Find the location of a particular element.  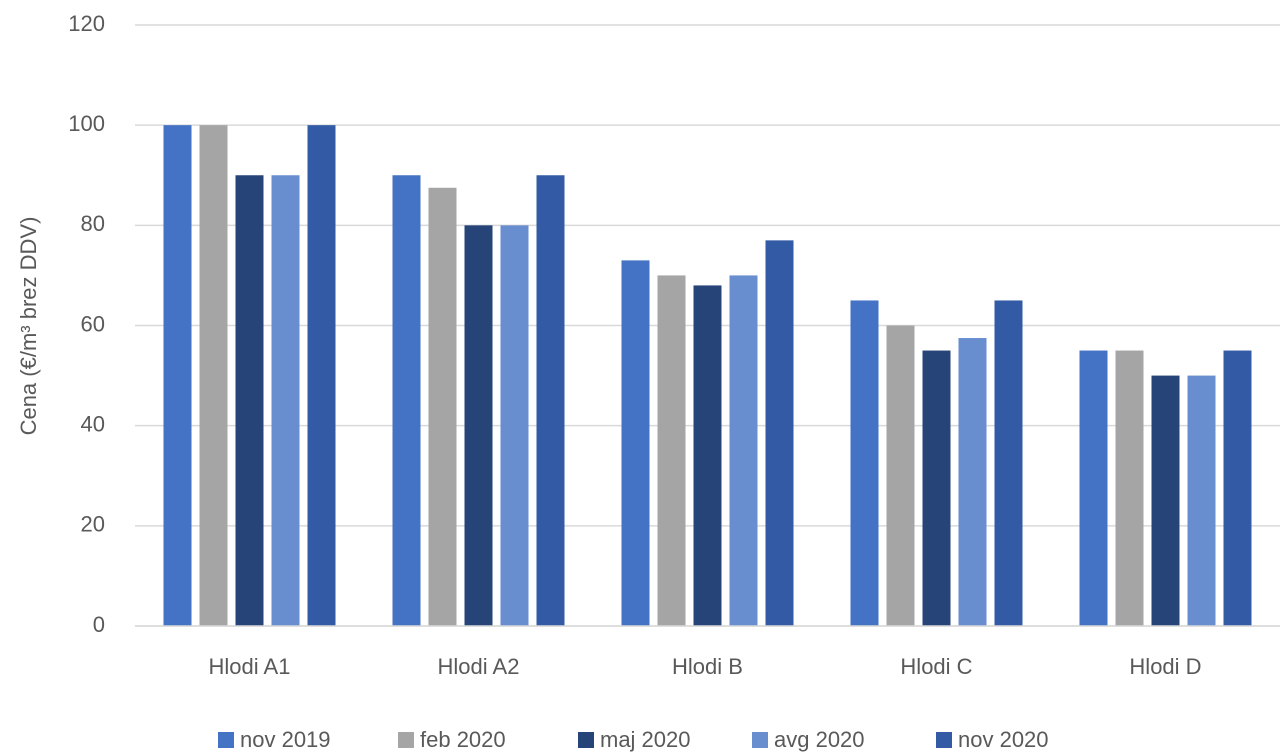

legend-label: nov 2019 is located at coordinates (285, 739).